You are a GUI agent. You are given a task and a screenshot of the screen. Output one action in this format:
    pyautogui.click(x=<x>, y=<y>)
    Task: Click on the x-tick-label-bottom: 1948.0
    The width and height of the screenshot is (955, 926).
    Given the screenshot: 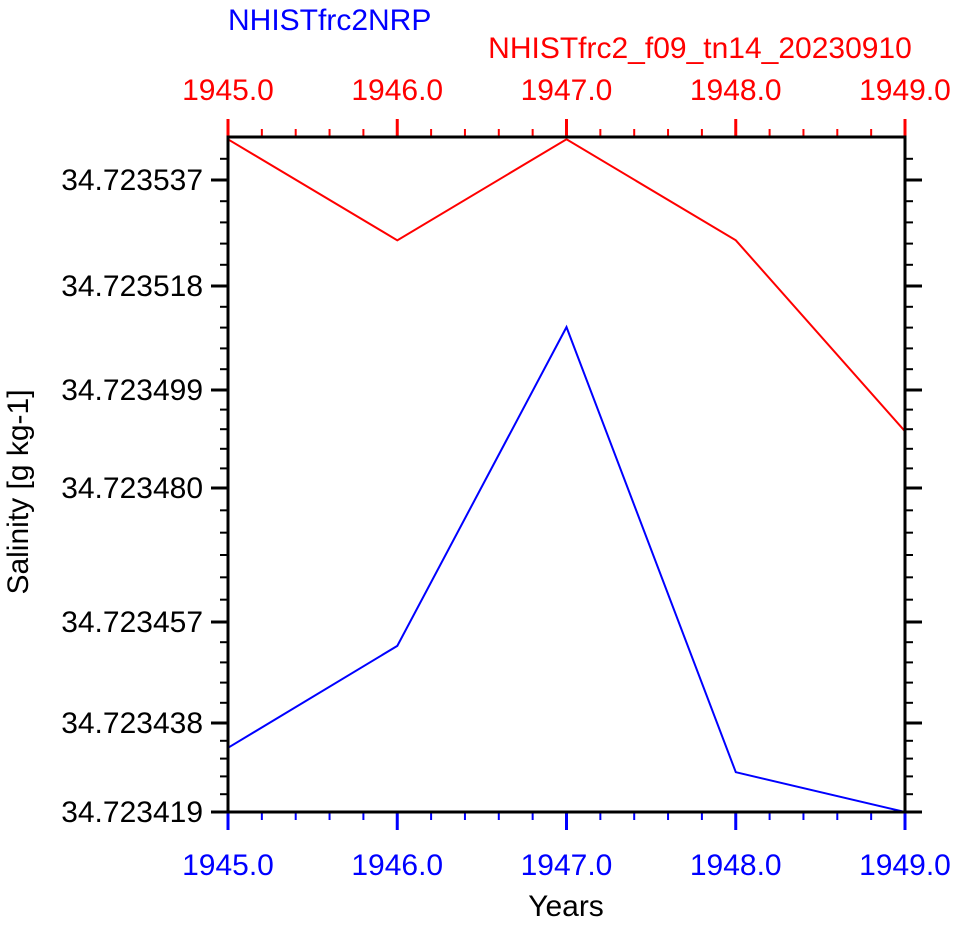 What is the action you would take?
    pyautogui.click(x=736, y=865)
    